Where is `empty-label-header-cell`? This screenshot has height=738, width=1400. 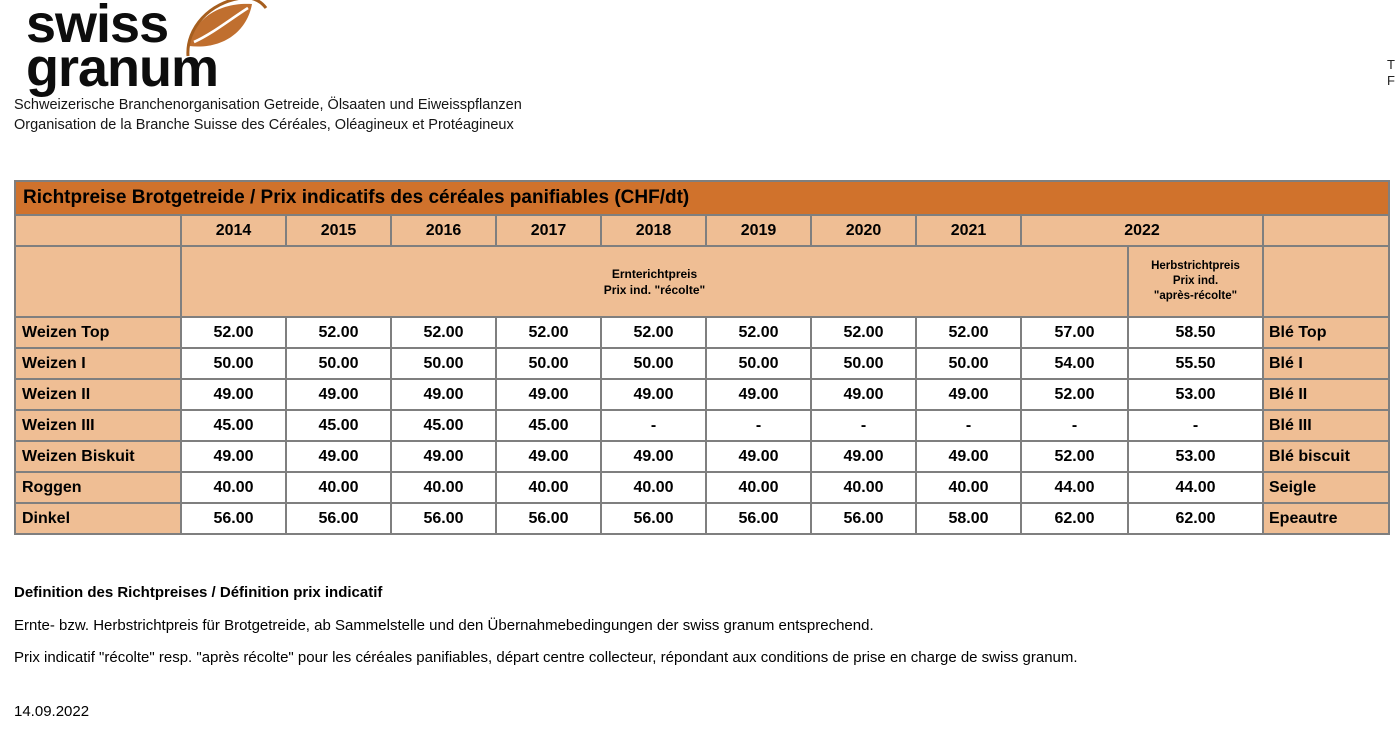 empty-label-header-cell is located at coordinates (98, 230).